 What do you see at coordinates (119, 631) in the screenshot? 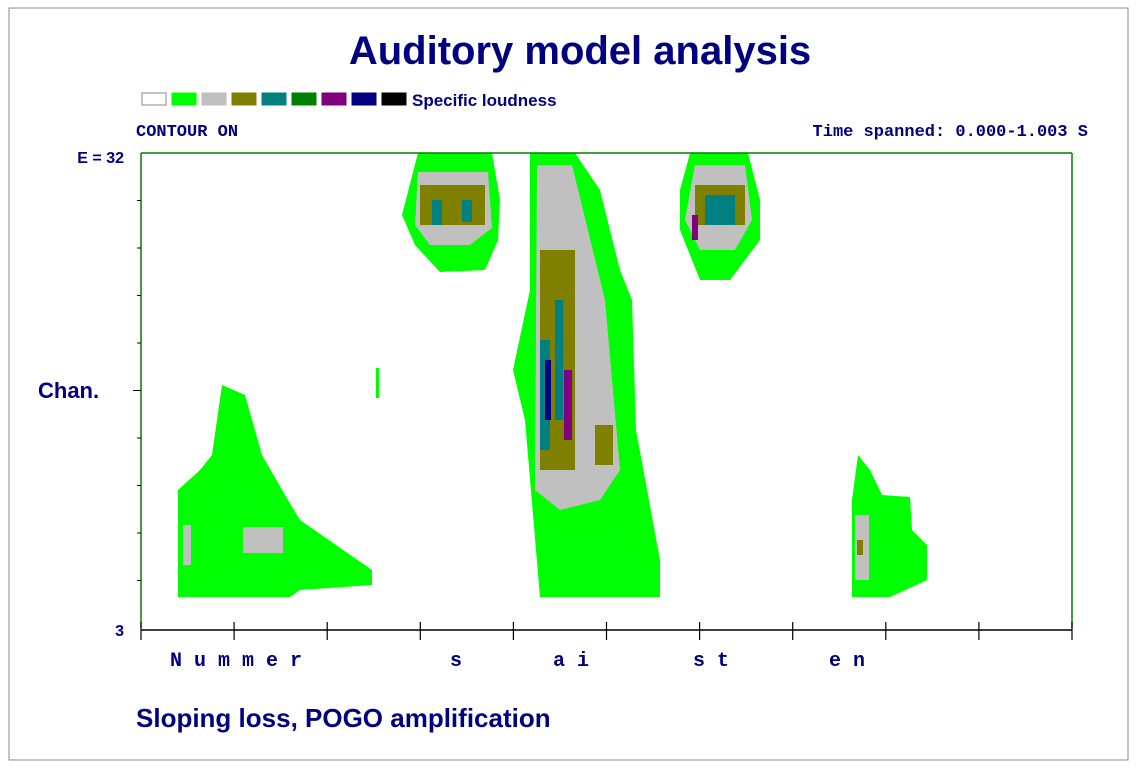
I see `y-bottom-label: 3` at bounding box center [119, 631].